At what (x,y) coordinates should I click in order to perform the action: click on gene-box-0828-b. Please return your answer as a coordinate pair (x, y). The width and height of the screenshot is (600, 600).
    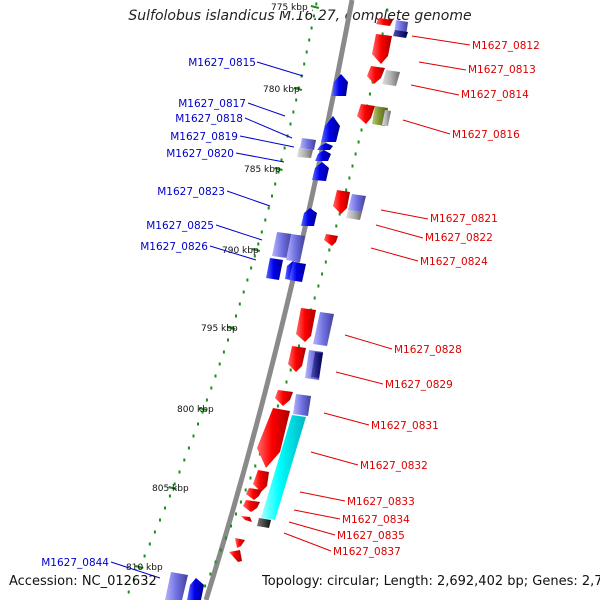
    Looking at the image, I should click on (323, 329).